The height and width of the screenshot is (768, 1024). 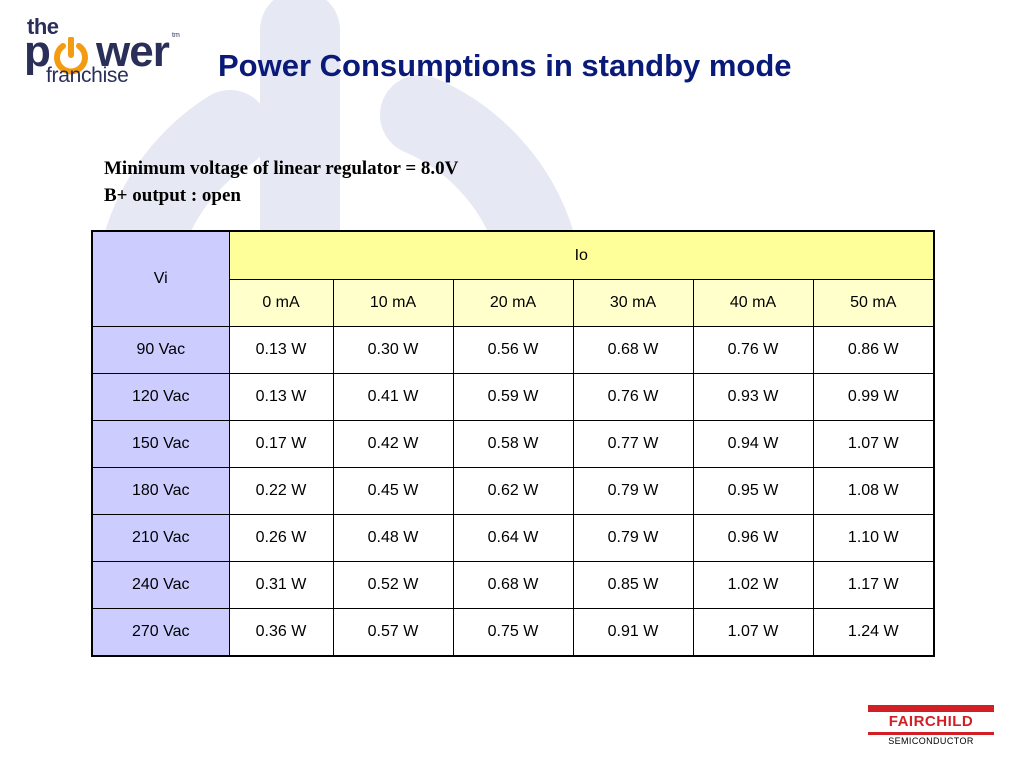 What do you see at coordinates (873, 397) in the screenshot?
I see `power-cell: 0.99 W` at bounding box center [873, 397].